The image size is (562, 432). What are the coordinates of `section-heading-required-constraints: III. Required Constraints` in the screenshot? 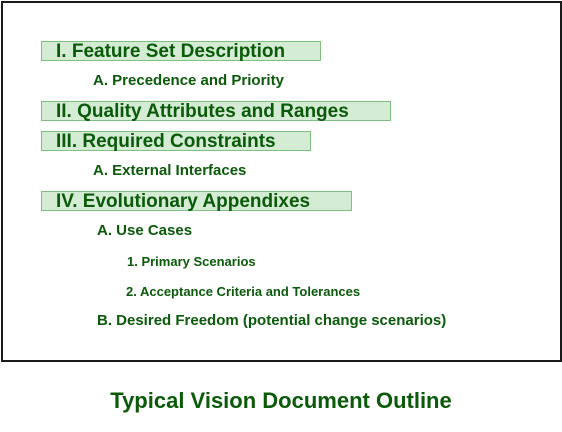 It's located at (176, 141).